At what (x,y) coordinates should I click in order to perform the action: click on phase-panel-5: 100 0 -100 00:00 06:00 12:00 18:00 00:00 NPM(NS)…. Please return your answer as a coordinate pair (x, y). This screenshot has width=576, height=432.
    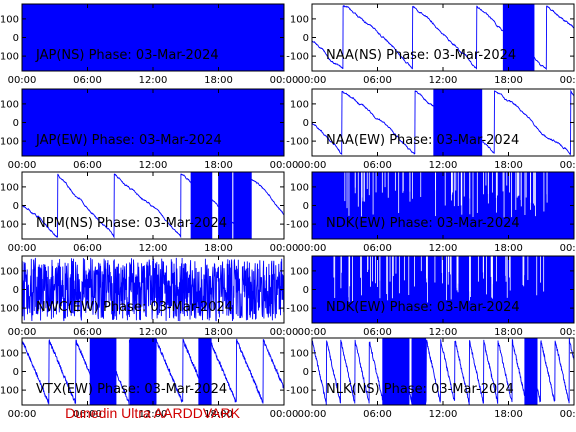
    Looking at the image, I should click on (149, 212).